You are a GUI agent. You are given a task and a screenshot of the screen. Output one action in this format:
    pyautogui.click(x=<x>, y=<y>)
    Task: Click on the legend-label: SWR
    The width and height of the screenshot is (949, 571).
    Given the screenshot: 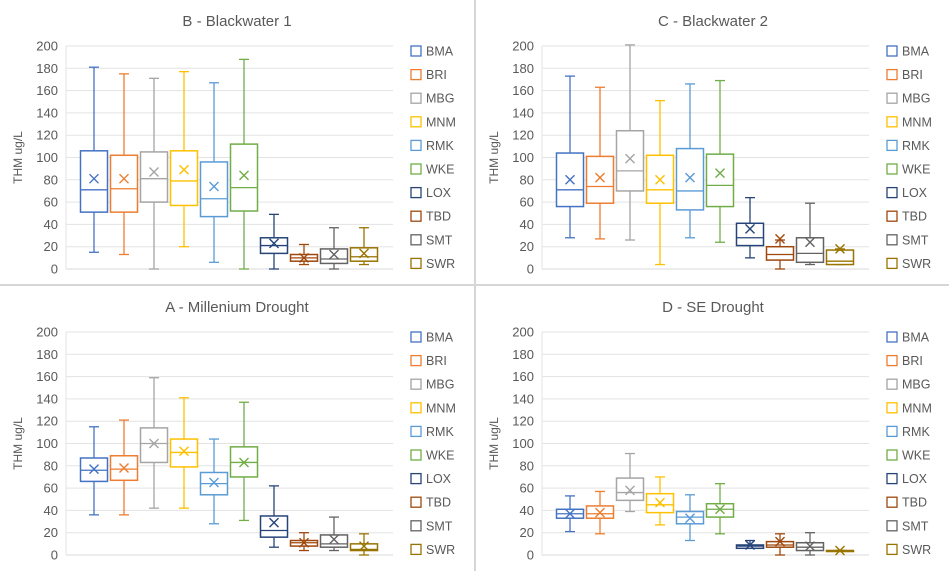 What is the action you would take?
    pyautogui.click(x=916, y=264)
    